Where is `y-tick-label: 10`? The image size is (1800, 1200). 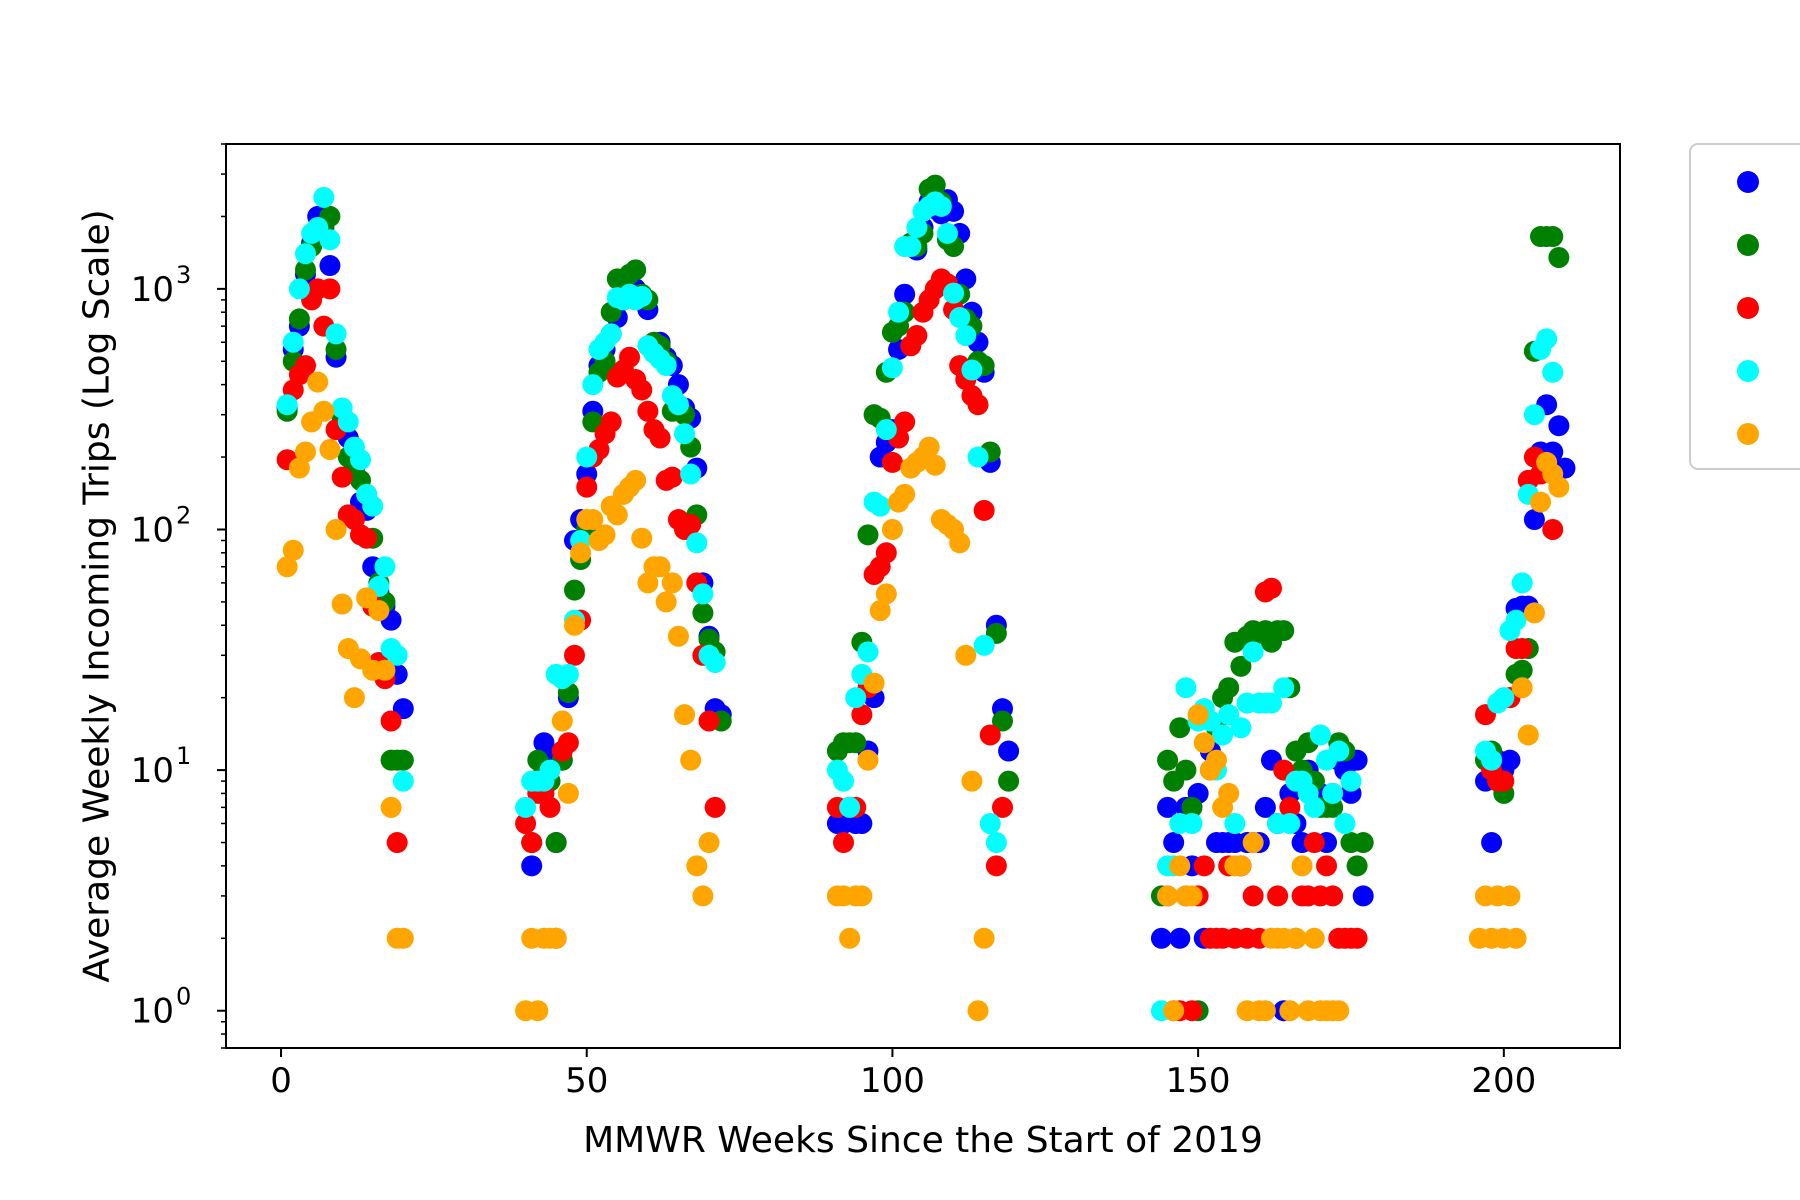
y-tick-label: 10 is located at coordinates (152, 530).